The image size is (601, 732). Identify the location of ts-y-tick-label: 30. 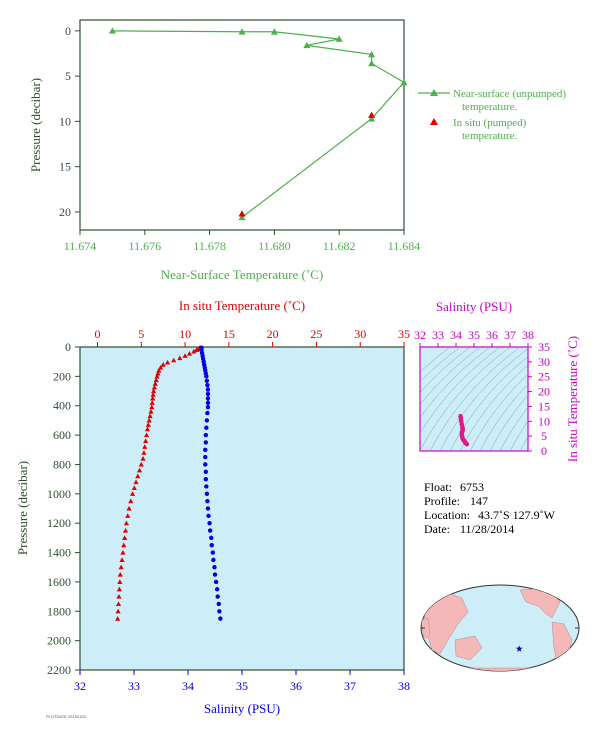
(544, 362).